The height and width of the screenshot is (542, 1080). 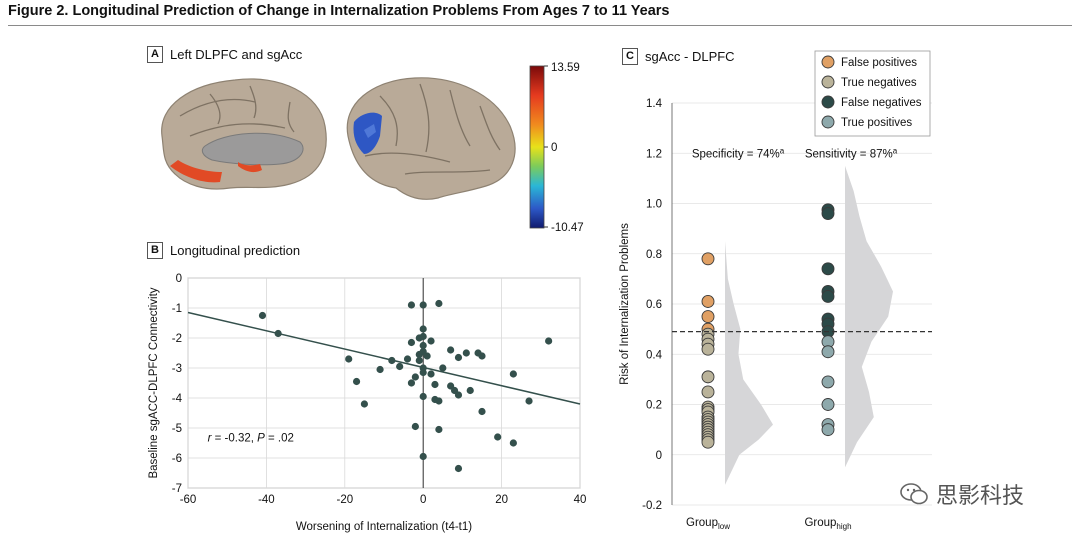 I want to click on sensitivity-text: Sensitivity = 87%, so click(x=849, y=154).